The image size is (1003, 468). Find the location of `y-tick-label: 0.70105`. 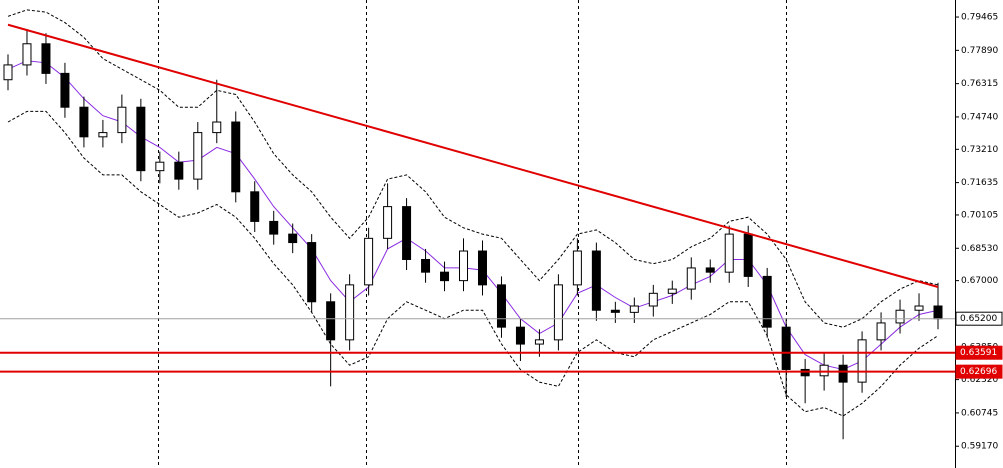

y-tick-label: 0.70105 is located at coordinates (979, 215).